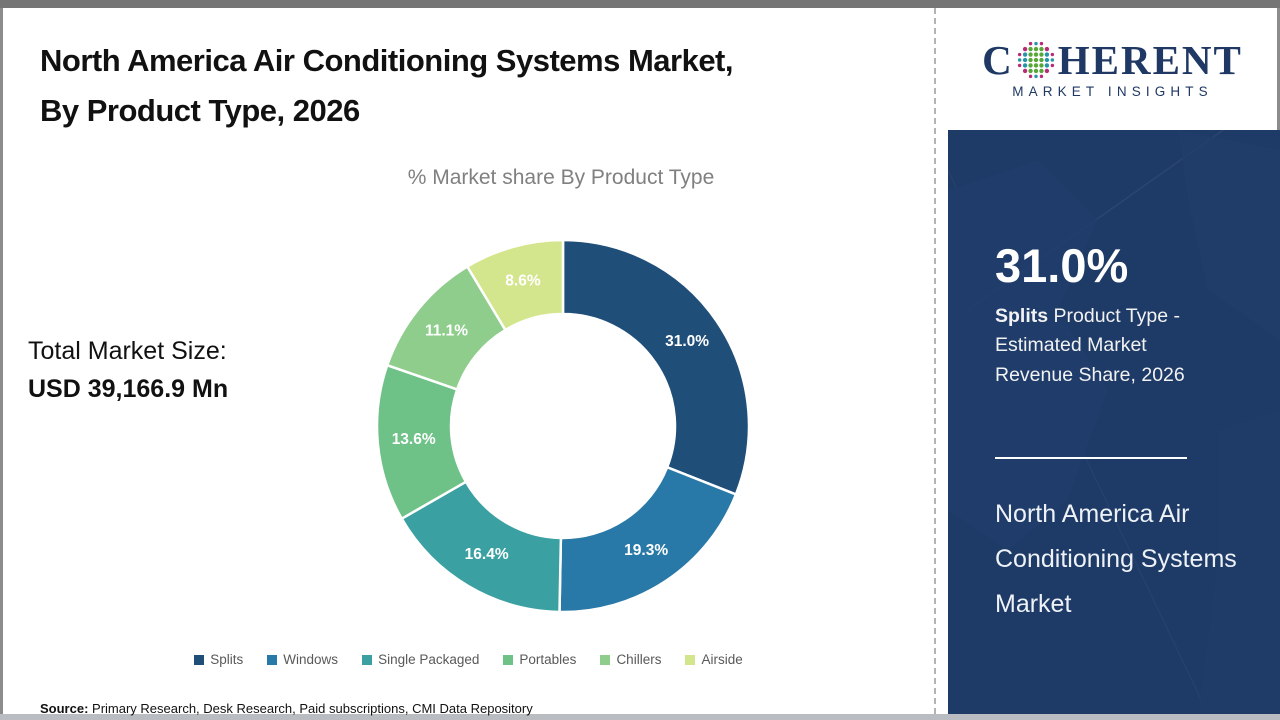 The width and height of the screenshot is (1280, 720). What do you see at coordinates (311, 659) in the screenshot?
I see `legend-label: Windows` at bounding box center [311, 659].